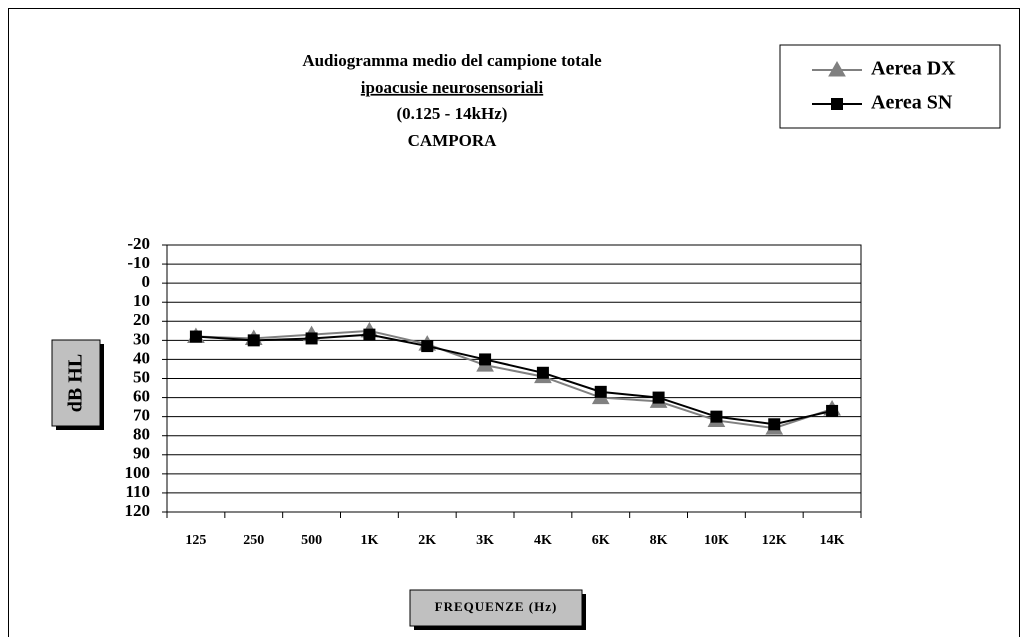 This screenshot has height=637, width=1021. I want to click on y-tick-label: 110, so click(137, 491).